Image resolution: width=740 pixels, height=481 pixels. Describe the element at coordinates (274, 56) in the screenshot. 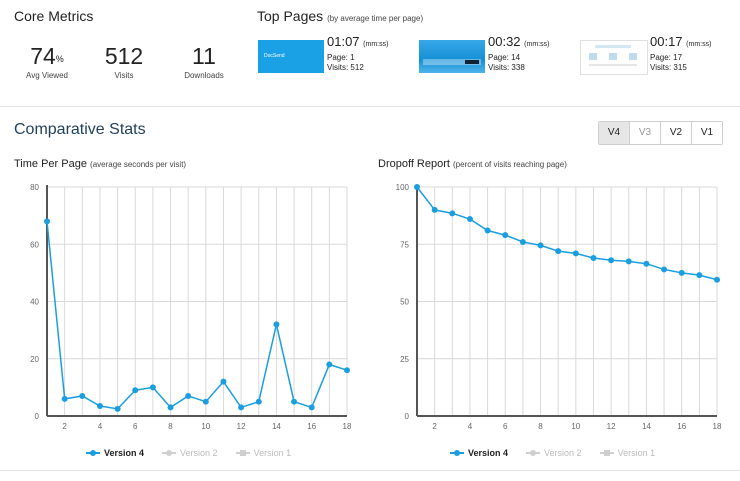

I see `thumbnail-logo-text: DocSend` at that location.